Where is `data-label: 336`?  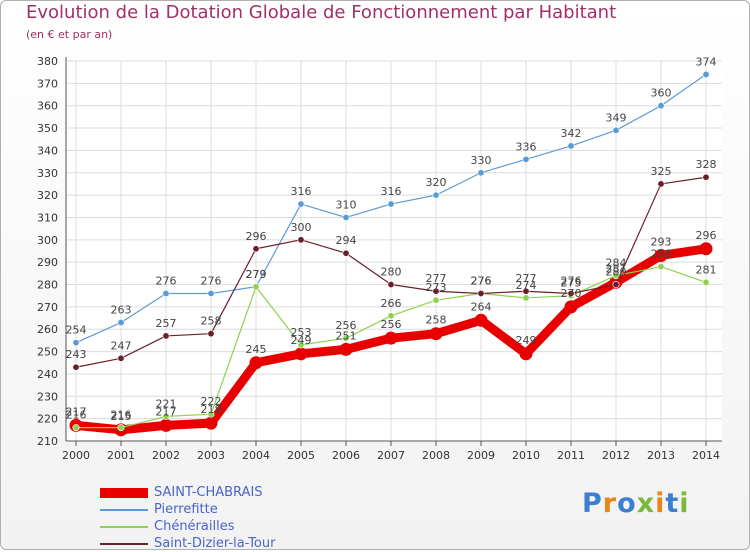
data-label: 336 is located at coordinates (526, 146).